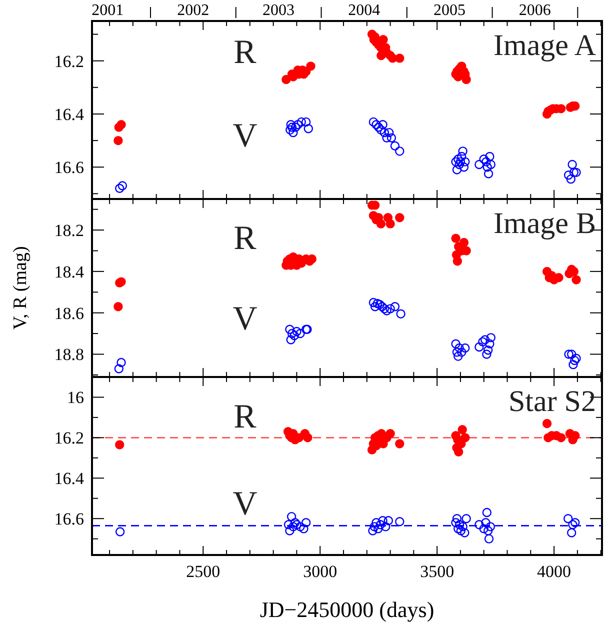  Describe the element at coordinates (108, 10) in the screenshot. I see `x2-tick-label: 2001` at that location.